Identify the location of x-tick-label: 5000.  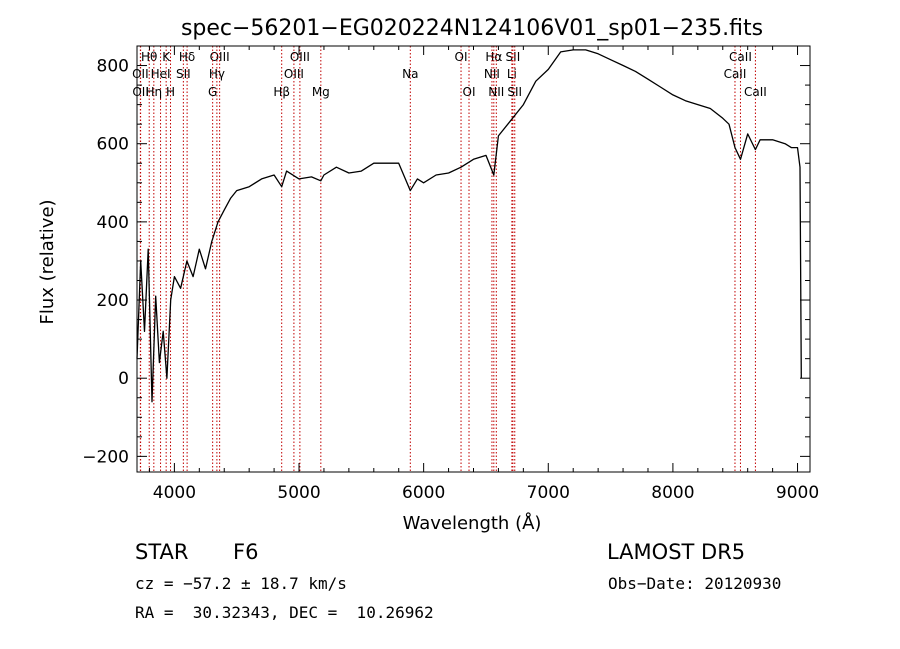
(298, 493).